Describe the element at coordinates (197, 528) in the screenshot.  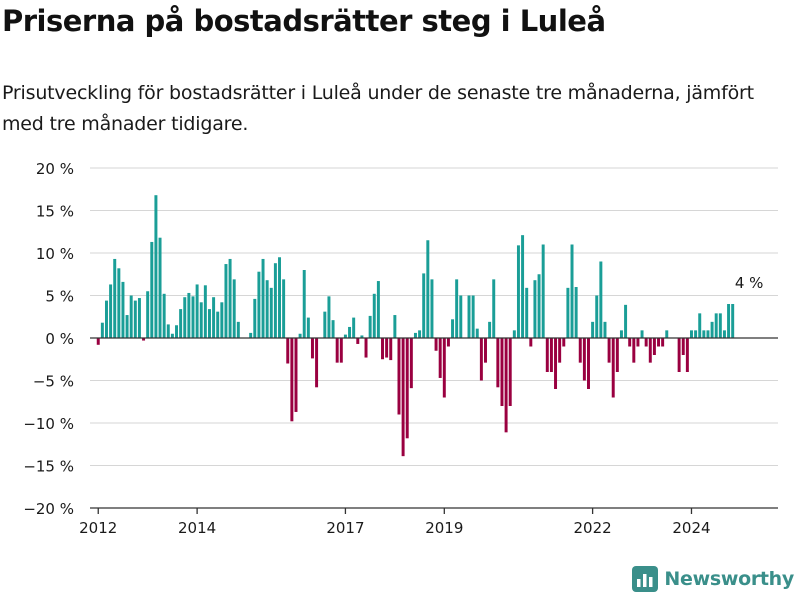
I see `x-tick-label: 2014` at that location.